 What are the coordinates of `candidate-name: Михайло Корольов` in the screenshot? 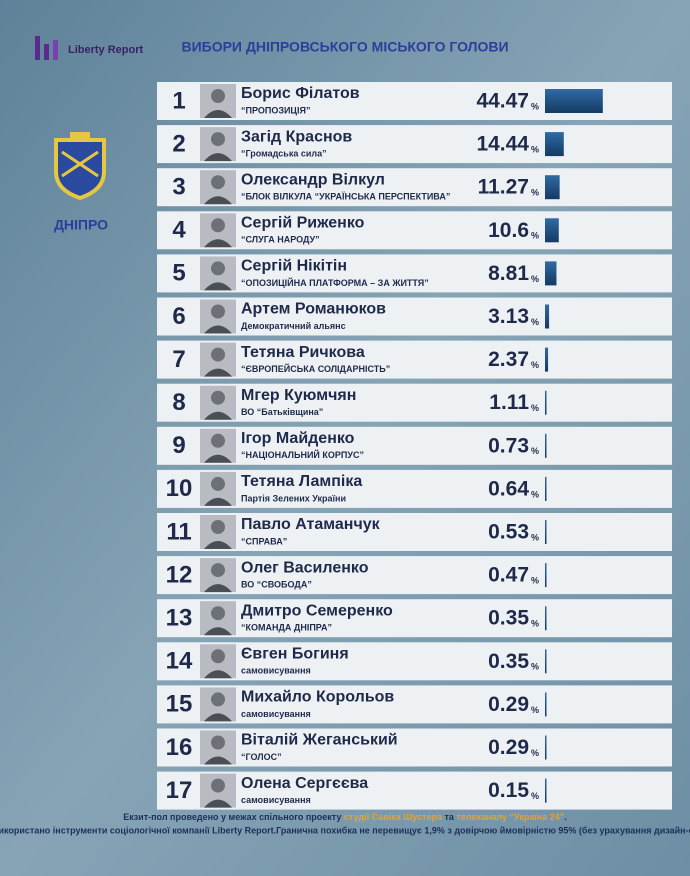 It's located at (317, 697).